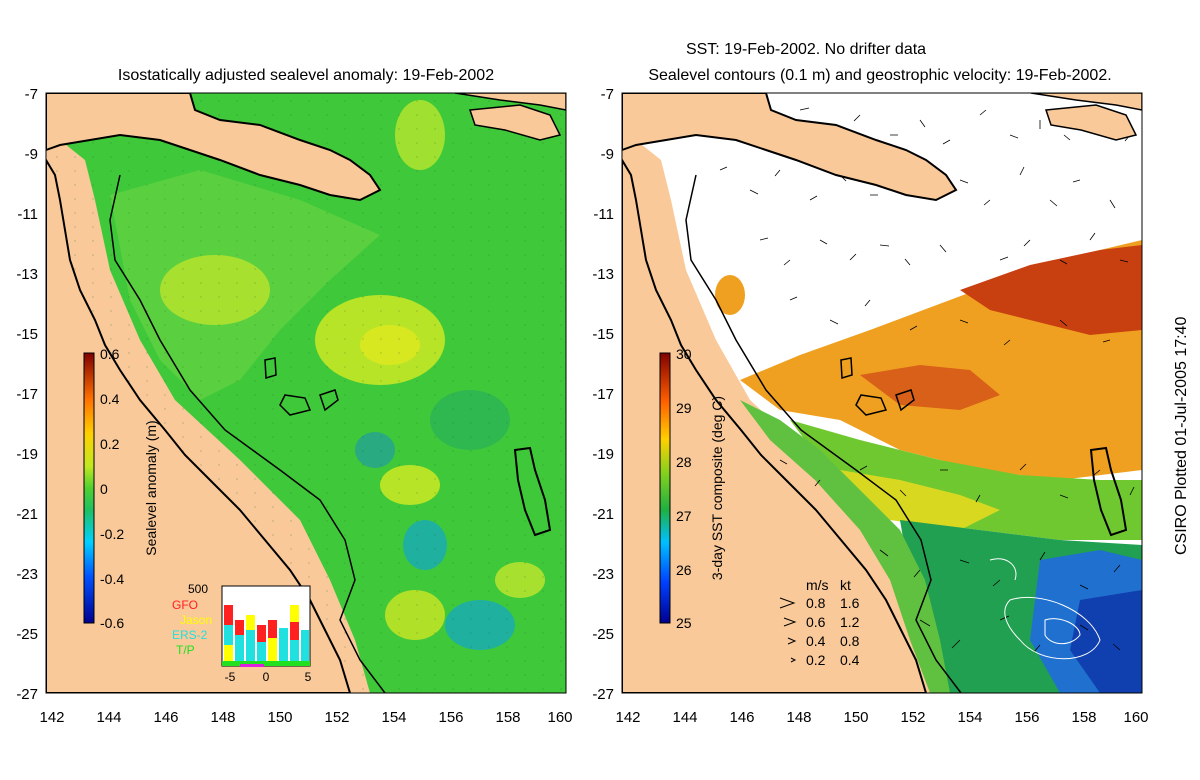 The image size is (1200, 780). Describe the element at coordinates (196, 620) in the screenshot. I see `legend-jason: Jason` at that location.